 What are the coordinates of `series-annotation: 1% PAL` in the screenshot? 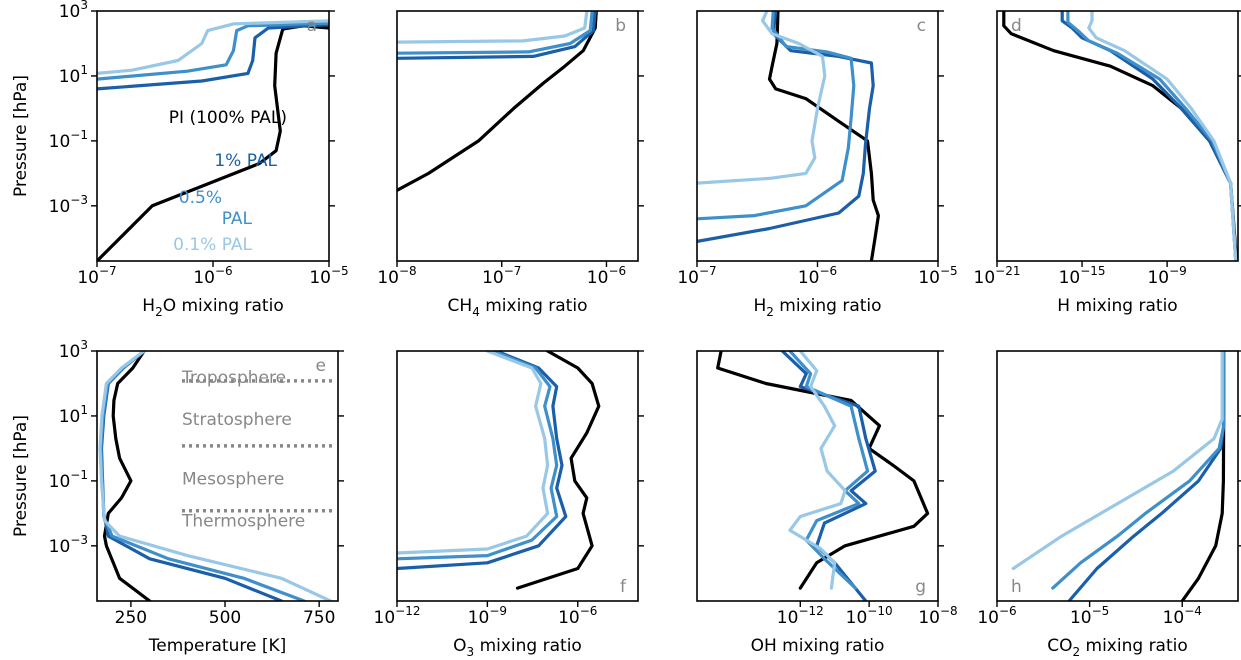 It's located at (245, 161).